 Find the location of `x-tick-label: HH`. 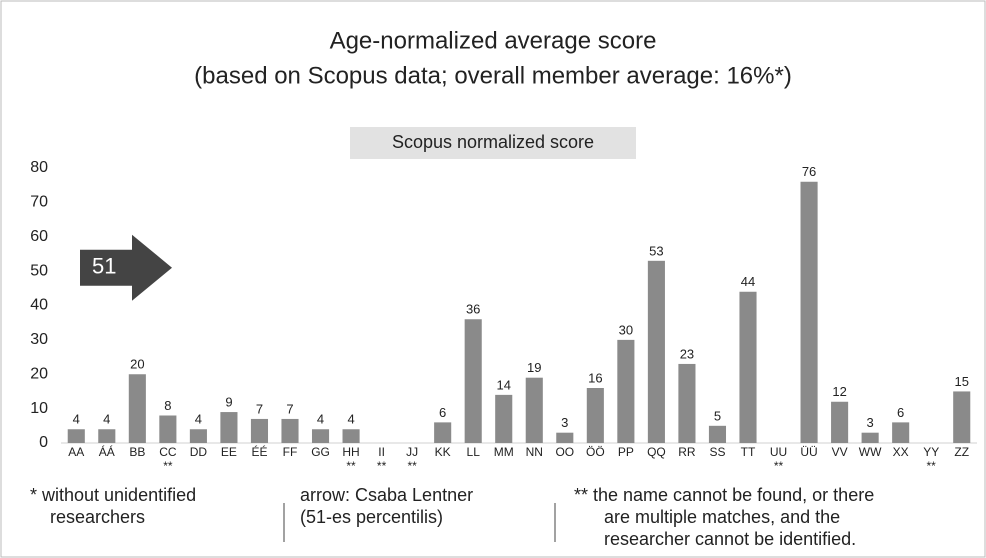

x-tick-label: HH is located at coordinates (350, 452).